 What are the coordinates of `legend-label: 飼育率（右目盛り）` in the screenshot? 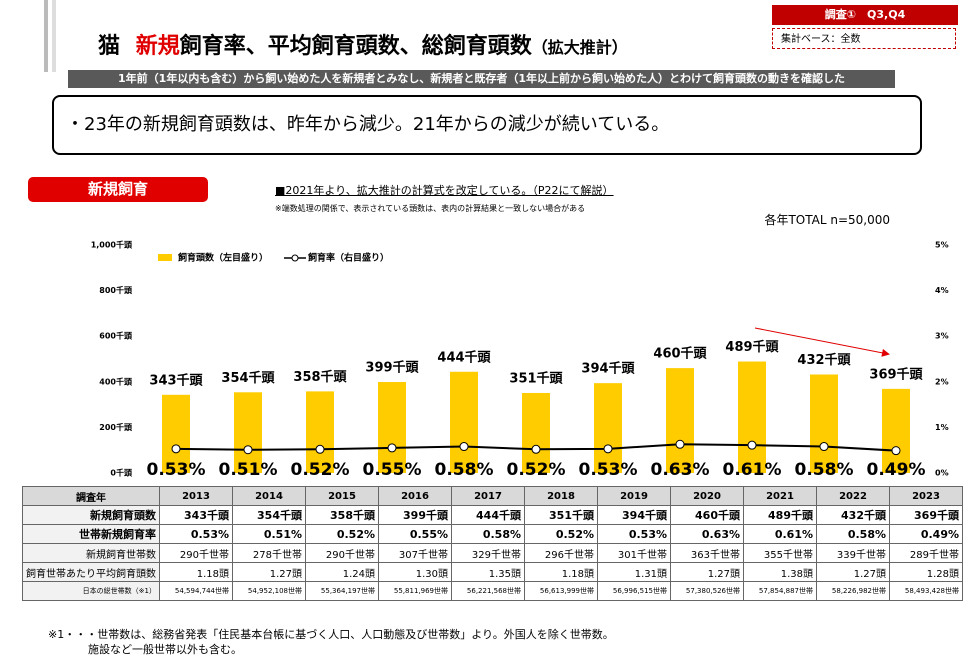 It's located at (348, 258).